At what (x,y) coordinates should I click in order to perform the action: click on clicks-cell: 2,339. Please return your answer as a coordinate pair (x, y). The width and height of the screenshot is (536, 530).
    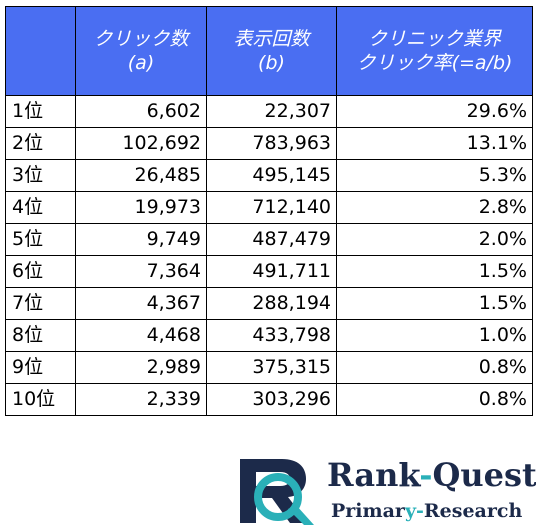
    Looking at the image, I should click on (141, 399).